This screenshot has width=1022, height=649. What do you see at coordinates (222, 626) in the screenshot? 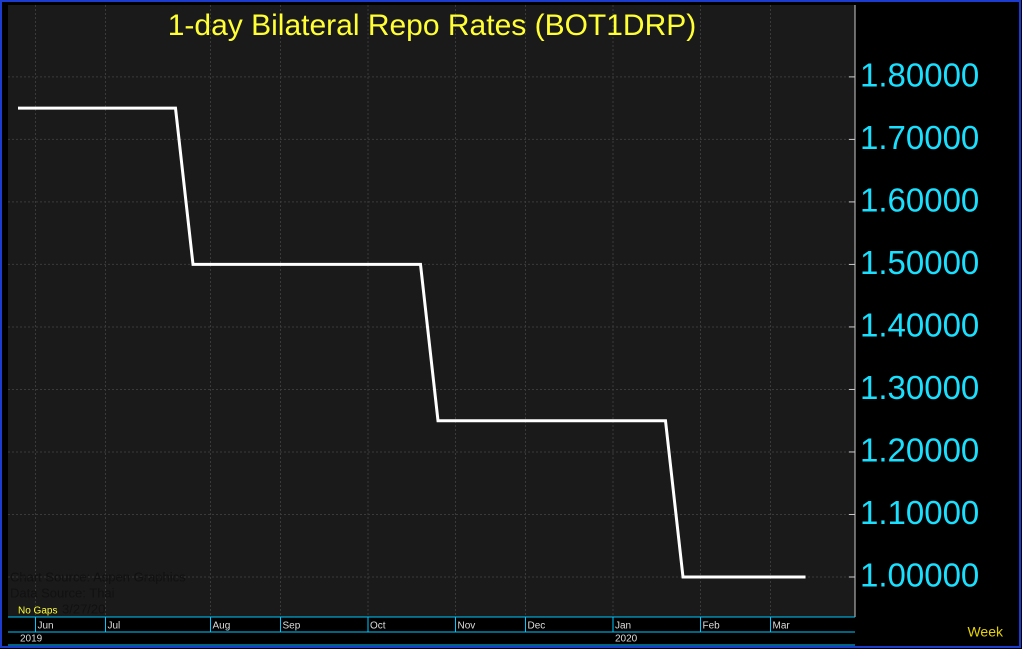
I see `x-tick-label: Aug` at bounding box center [222, 626].